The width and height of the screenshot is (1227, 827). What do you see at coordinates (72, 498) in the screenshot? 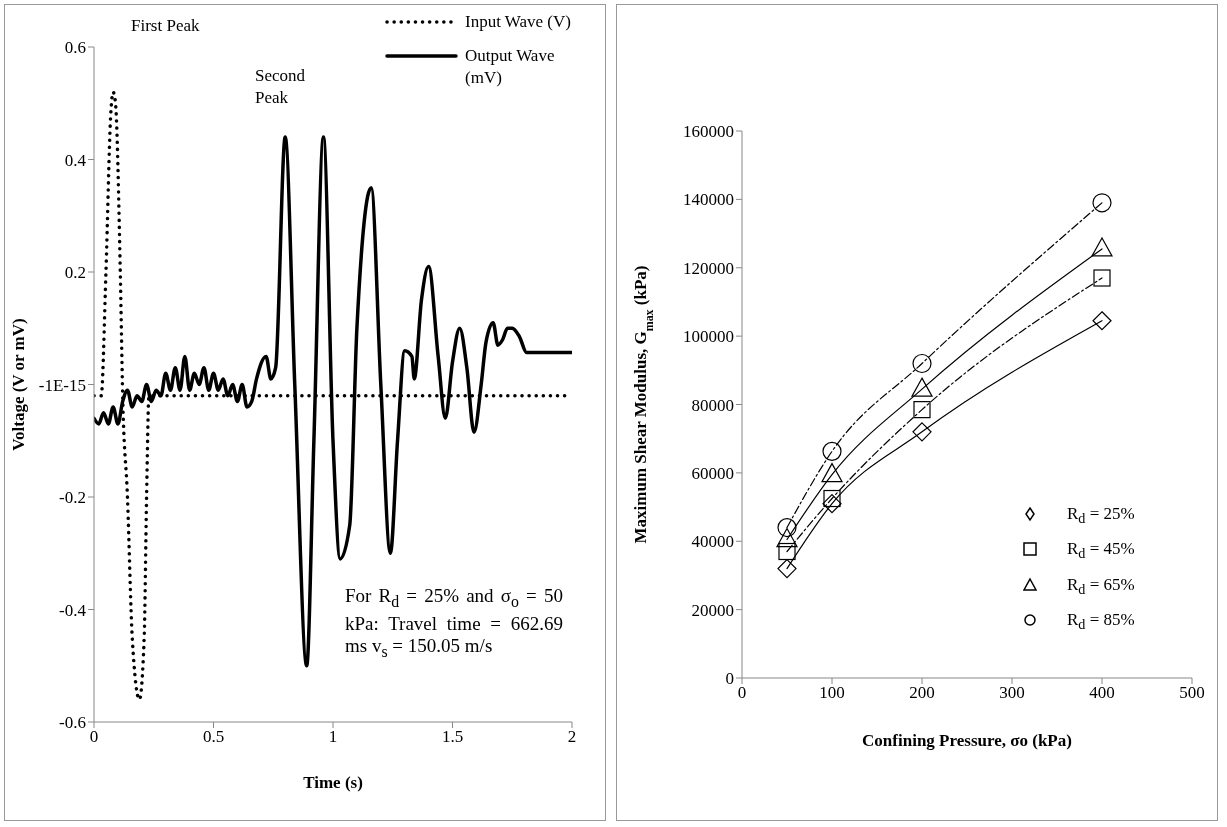
I see `y-tick-label: -0.2` at bounding box center [72, 498].